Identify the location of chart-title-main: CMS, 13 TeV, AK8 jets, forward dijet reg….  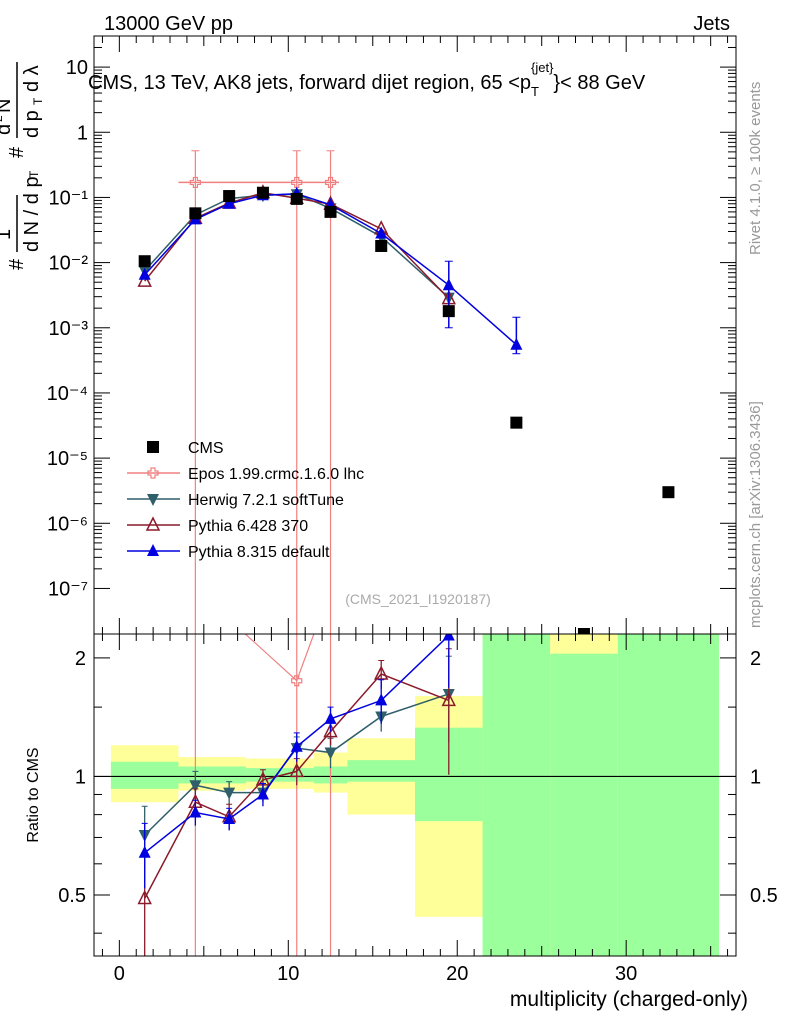
(309, 83).